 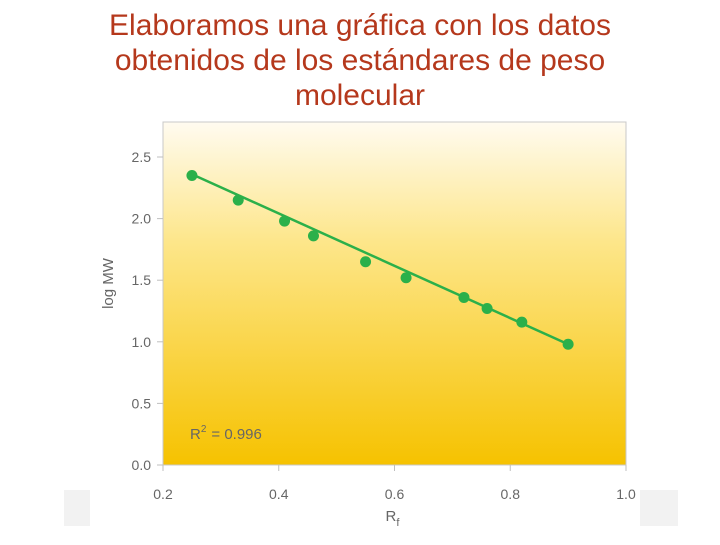 What do you see at coordinates (511, 494) in the screenshot?
I see `x-tick-label: 0.8` at bounding box center [511, 494].